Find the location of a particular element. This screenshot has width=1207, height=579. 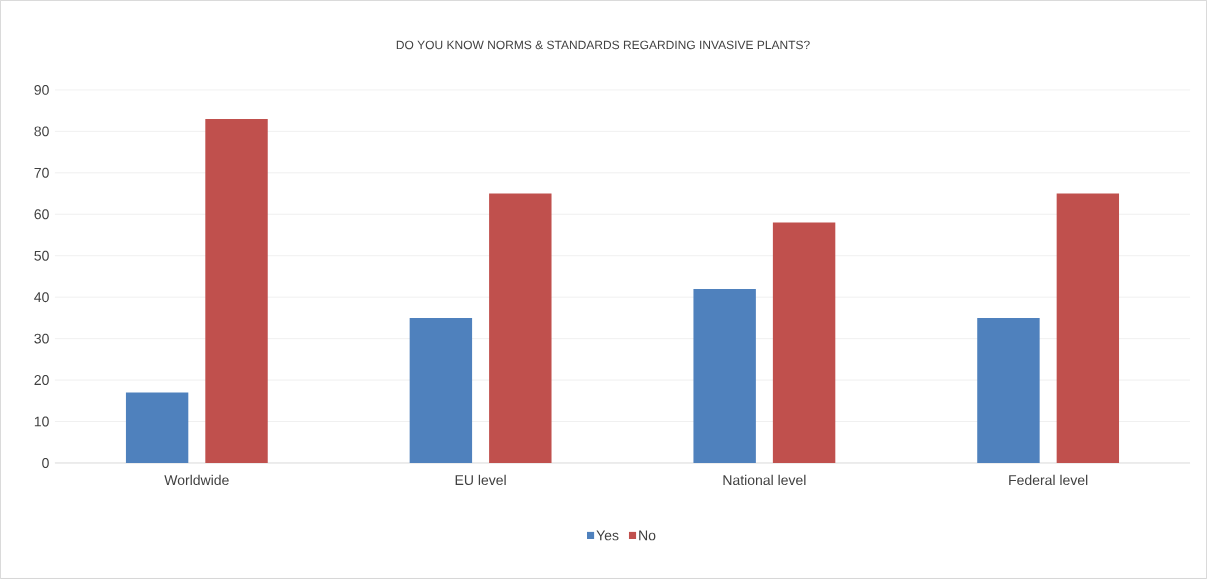

y-tick-label: 0 is located at coordinates (45, 463).